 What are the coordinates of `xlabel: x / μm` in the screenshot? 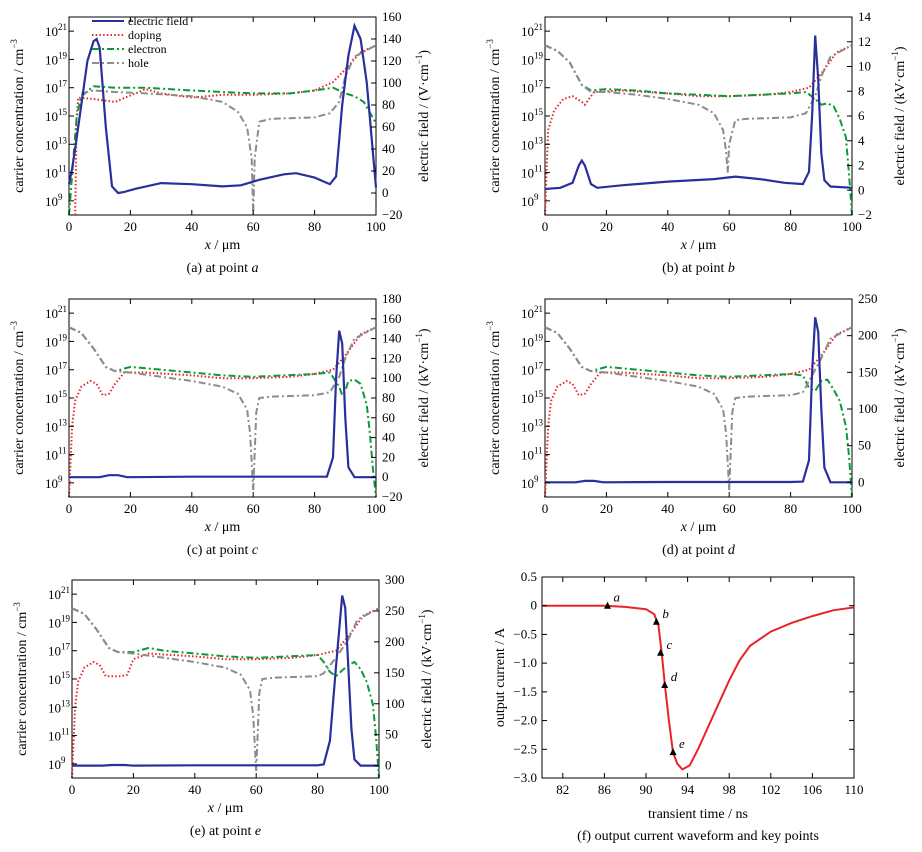 It's located at (698, 527).